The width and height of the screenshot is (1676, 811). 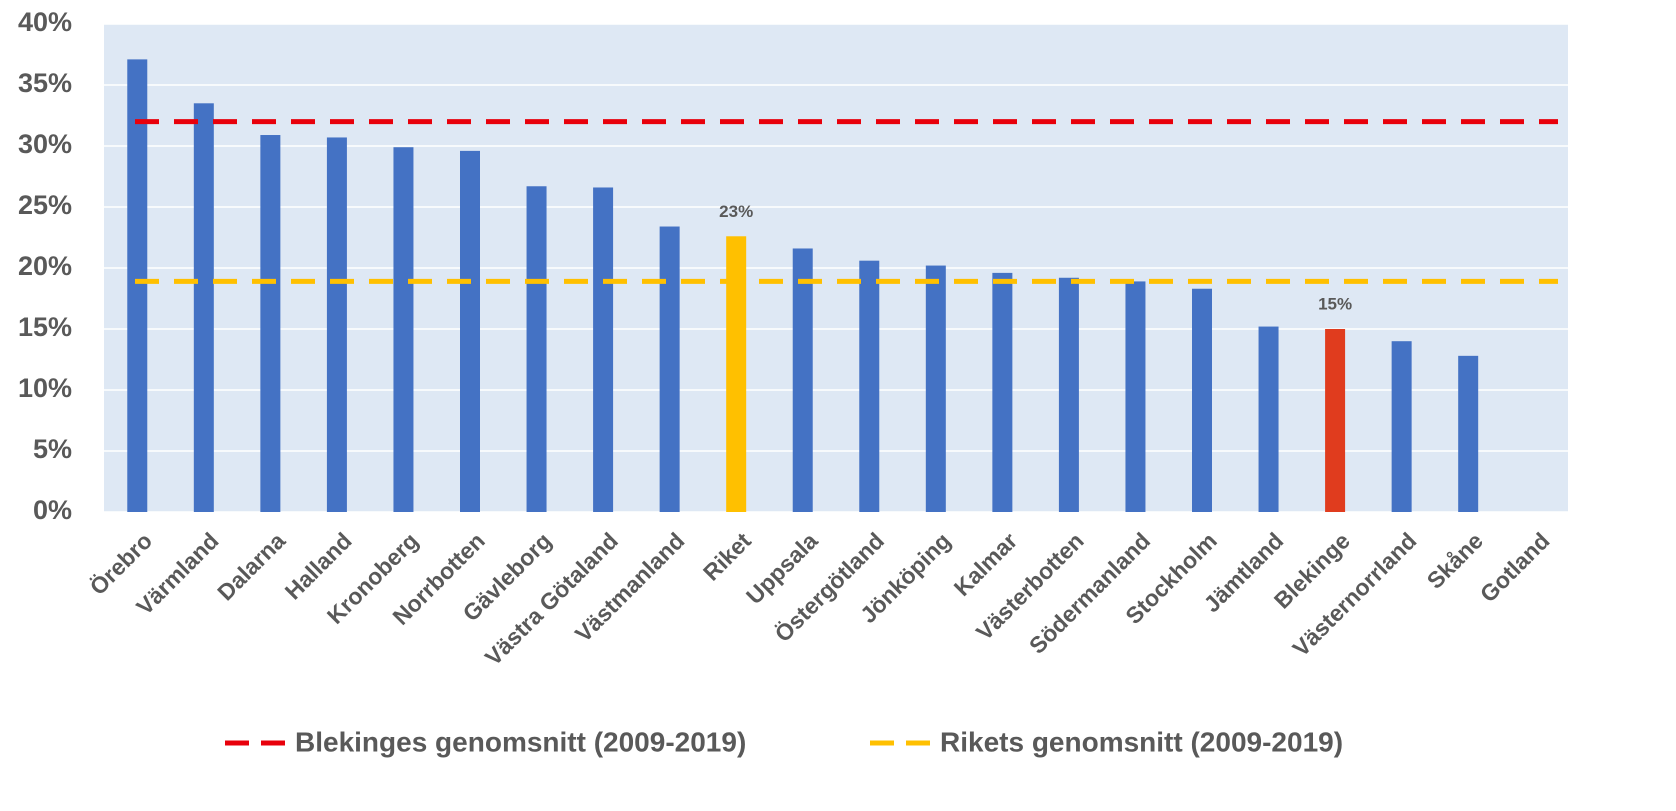 What do you see at coordinates (45, 266) in the screenshot?
I see `y-tick-label: 20%` at bounding box center [45, 266].